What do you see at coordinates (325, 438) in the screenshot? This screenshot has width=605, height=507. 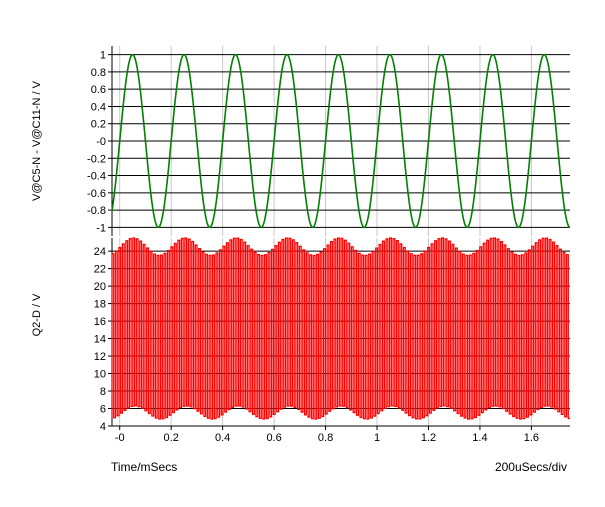 I see `x-tick-label: 0.8` at bounding box center [325, 438].